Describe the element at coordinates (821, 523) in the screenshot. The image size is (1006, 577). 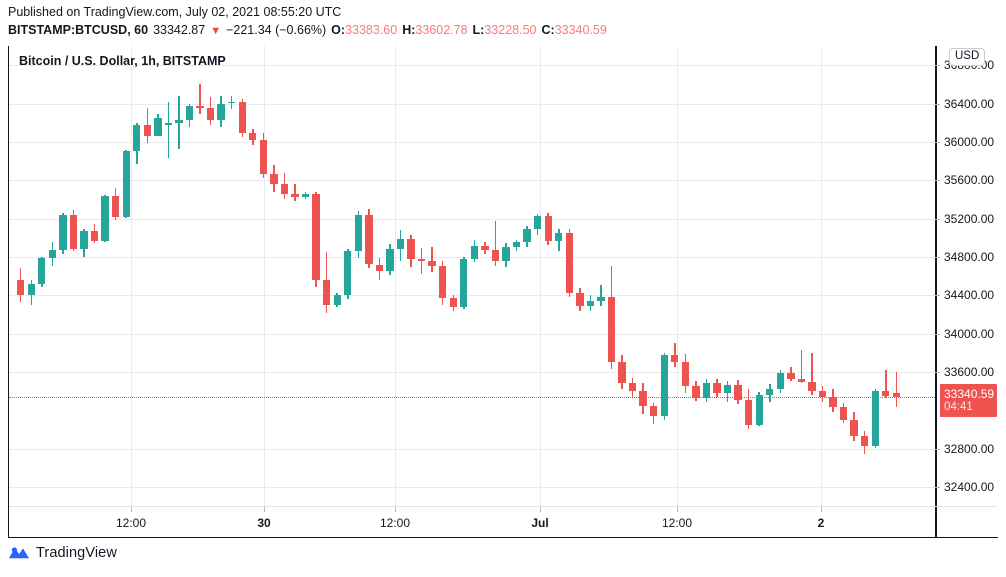
I see `time-axis-label: 2` at that location.